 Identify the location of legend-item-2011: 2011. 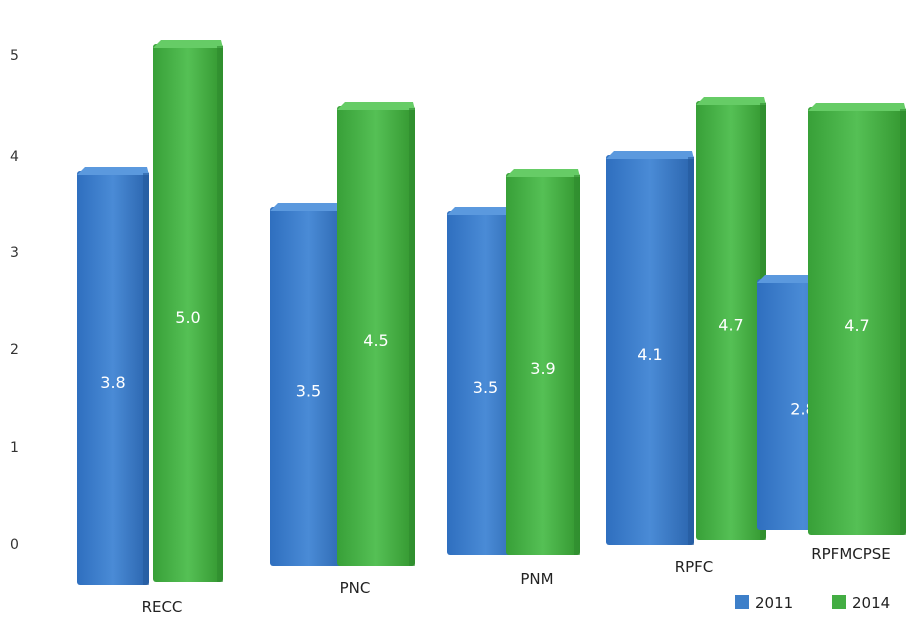
(764, 603).